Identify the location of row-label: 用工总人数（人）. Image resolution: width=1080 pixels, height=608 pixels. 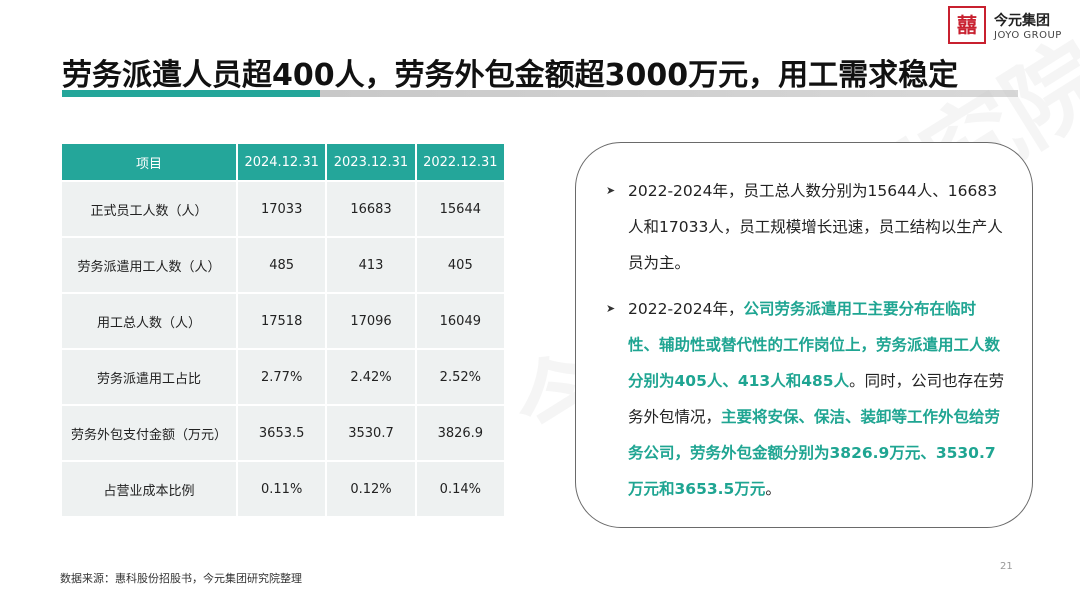
(149, 321).